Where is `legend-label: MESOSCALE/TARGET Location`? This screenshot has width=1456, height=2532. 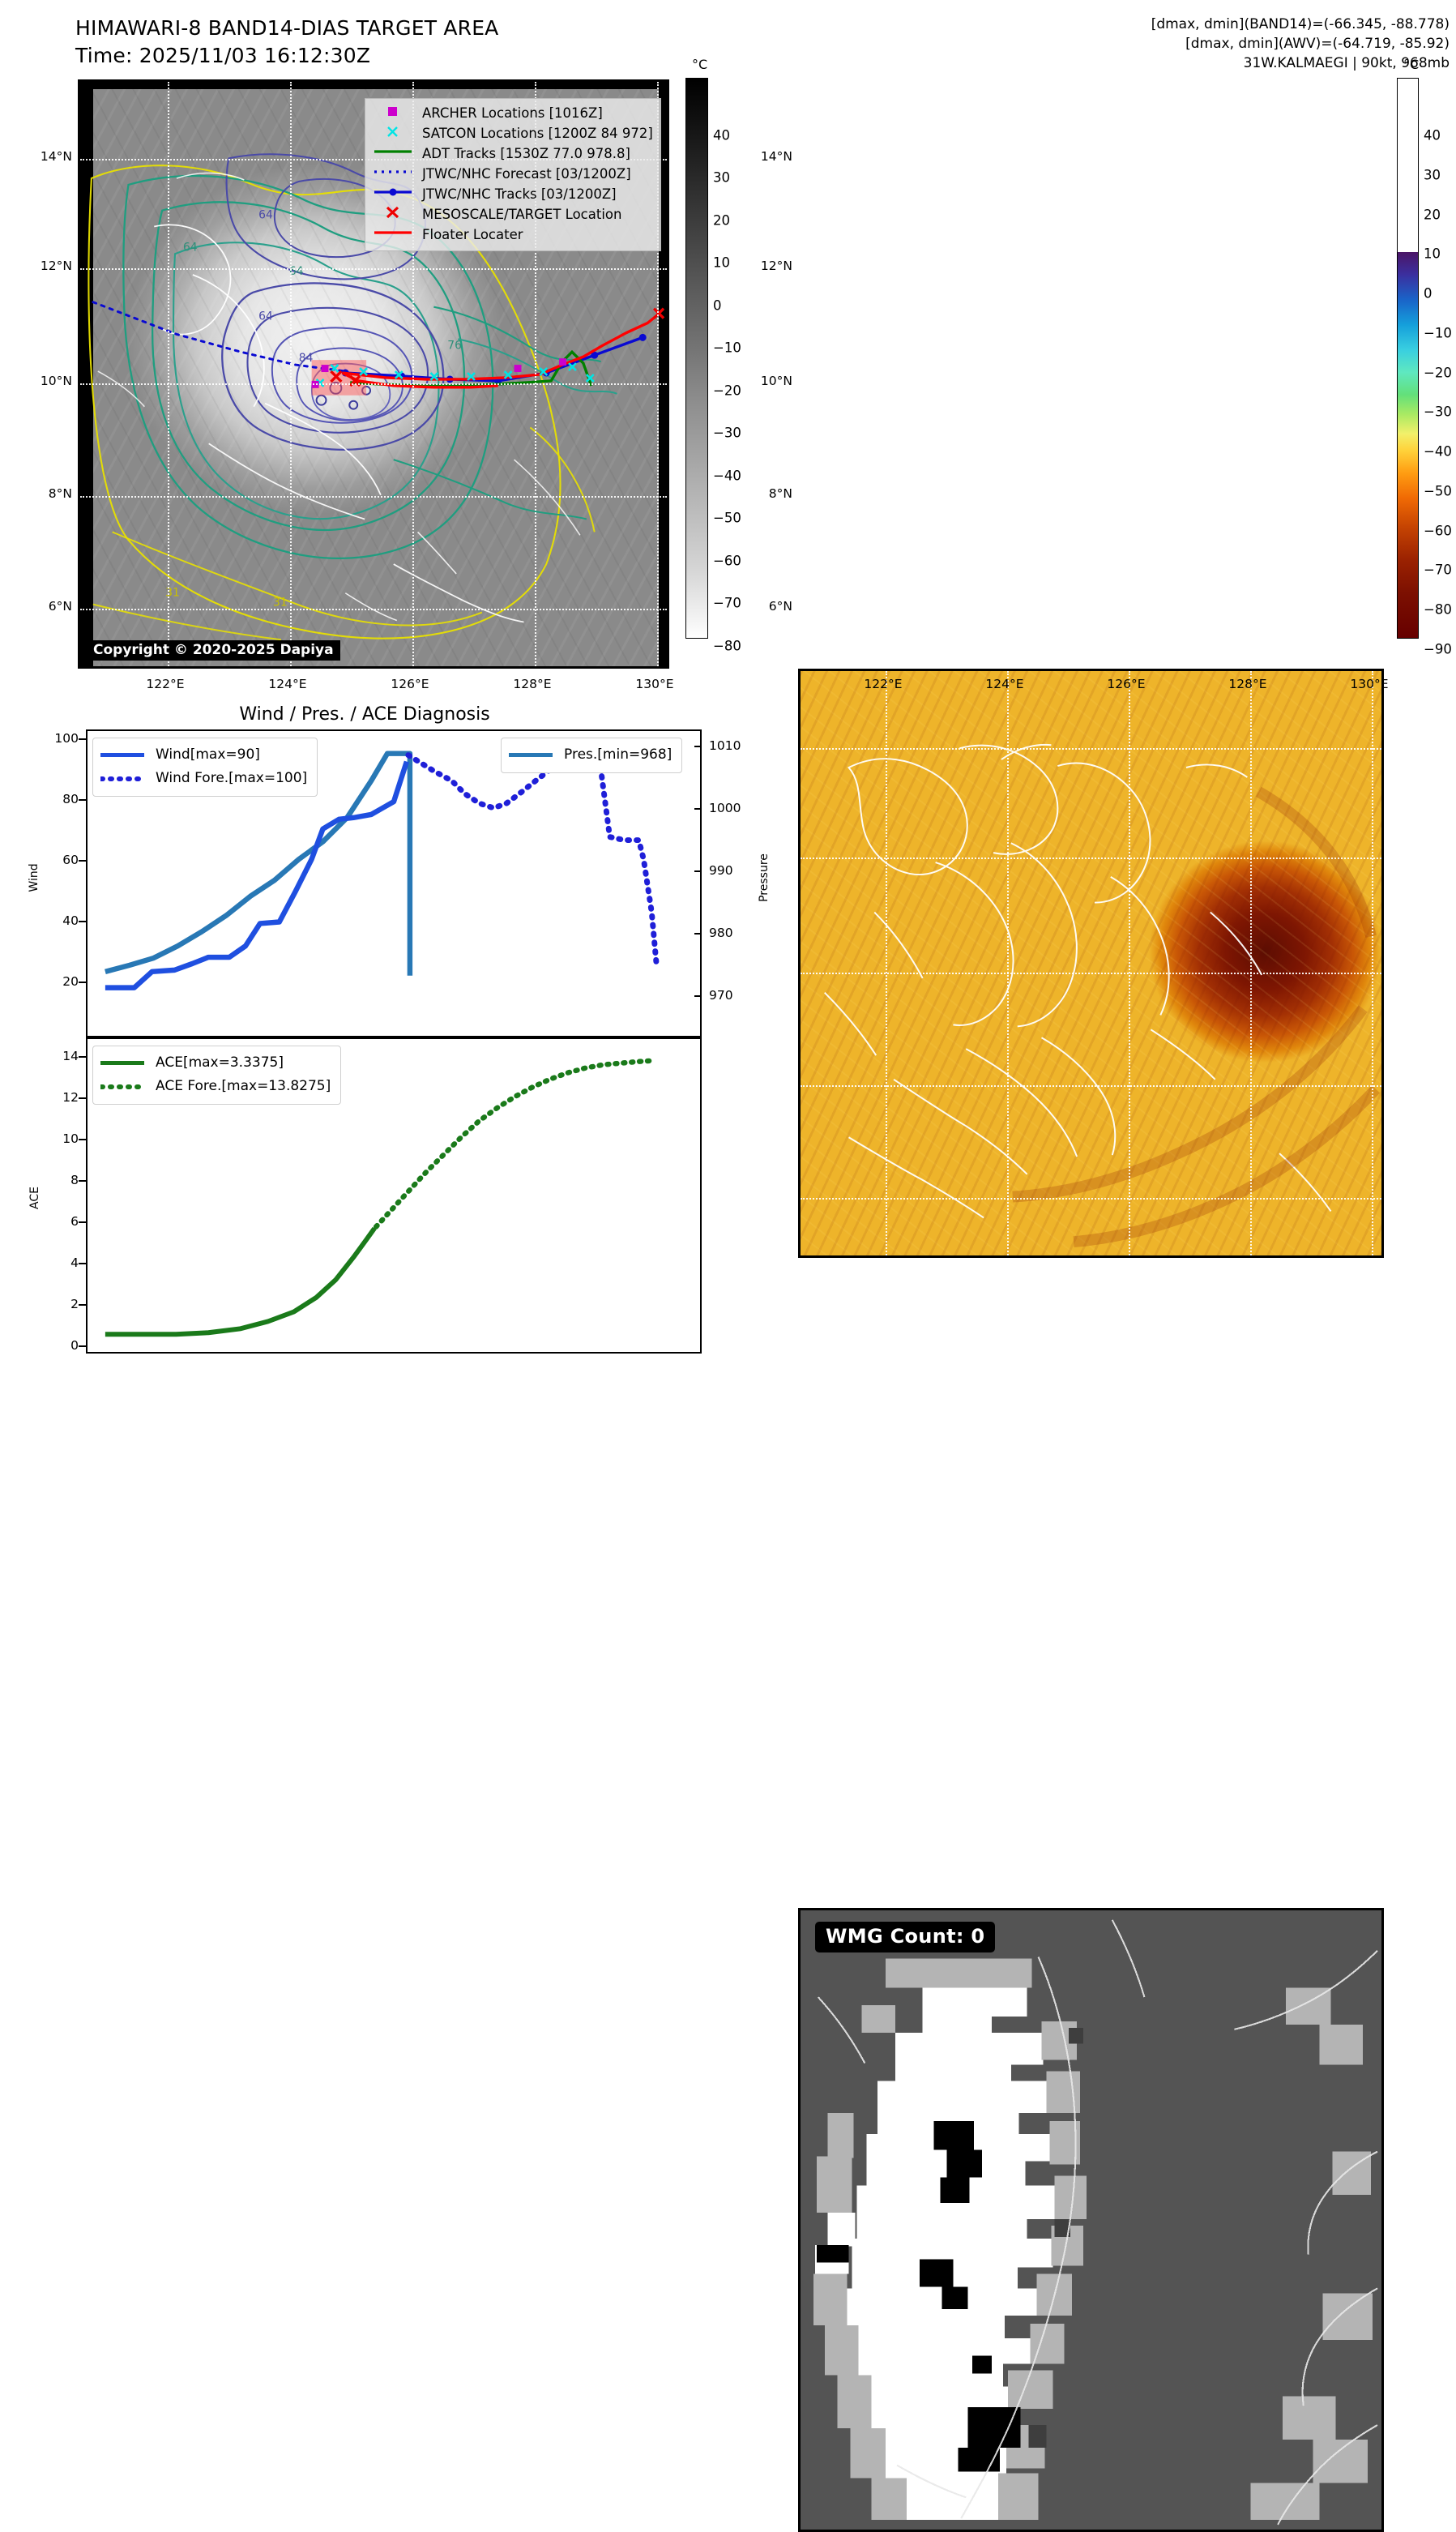 legend-label: MESOSCALE/TARGET Location is located at coordinates (522, 215).